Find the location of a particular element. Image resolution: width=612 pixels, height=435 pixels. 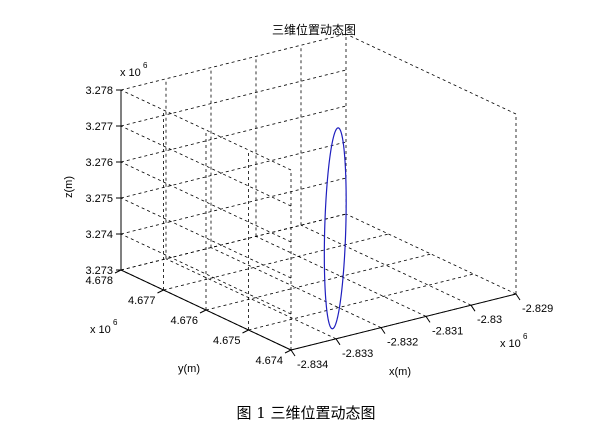

y-tick-label: 4.674 is located at coordinates (269, 361).